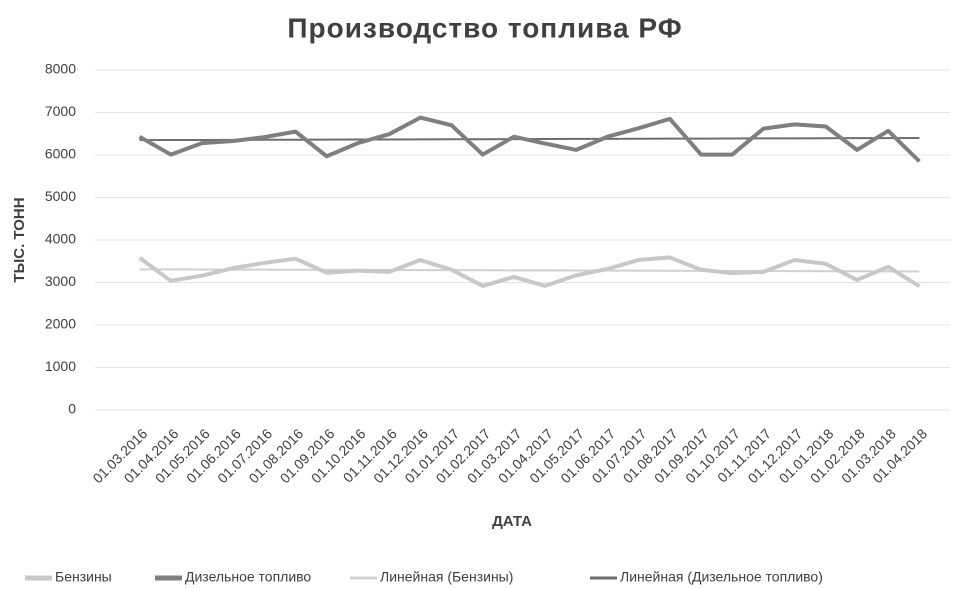  I want to click on y-tick-label: 1000, so click(60, 366).